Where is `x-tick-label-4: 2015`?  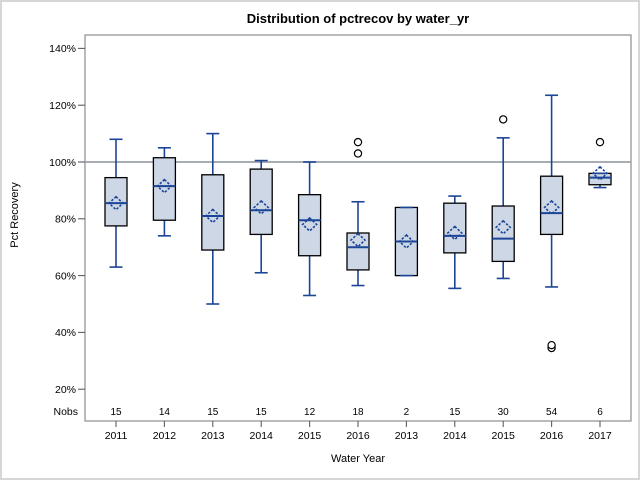 x-tick-label-4: 2015 is located at coordinates (310, 436).